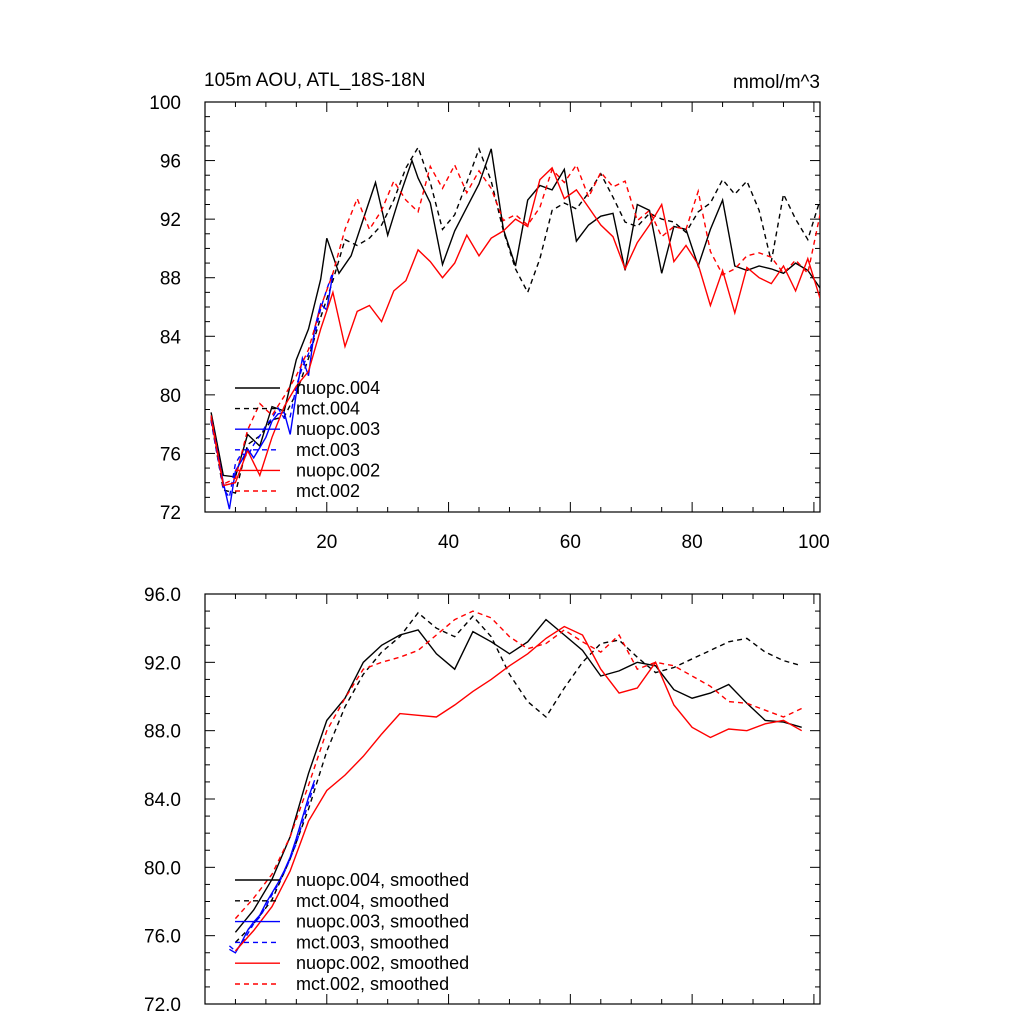  What do you see at coordinates (692, 542) in the screenshot?
I see `x-tick-label: 80` at bounding box center [692, 542].